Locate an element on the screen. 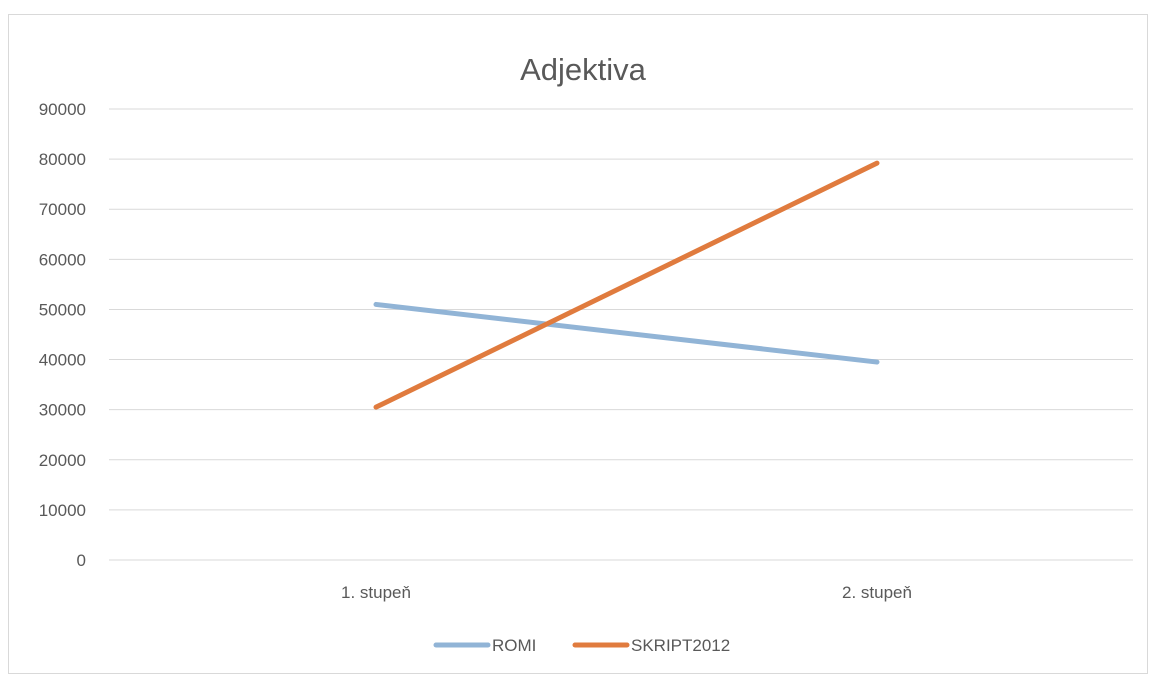  legend-label: ROMI is located at coordinates (514, 645).